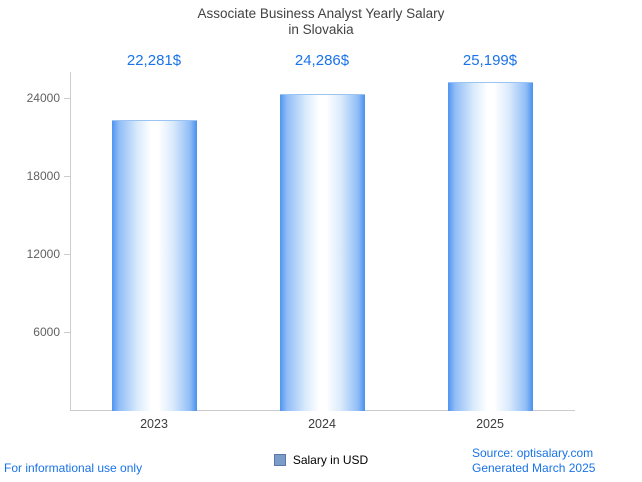 This screenshot has height=482, width=642. I want to click on y-axis-tick-label: 24000, so click(43, 98).